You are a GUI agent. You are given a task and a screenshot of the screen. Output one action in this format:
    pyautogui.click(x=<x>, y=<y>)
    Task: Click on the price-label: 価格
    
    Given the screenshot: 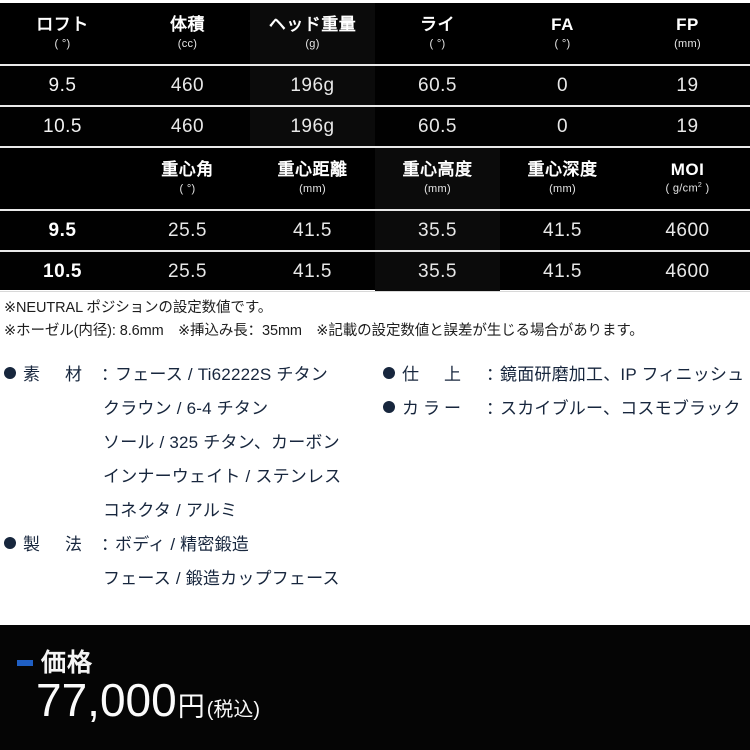 What is the action you would take?
    pyautogui.click(x=67, y=663)
    